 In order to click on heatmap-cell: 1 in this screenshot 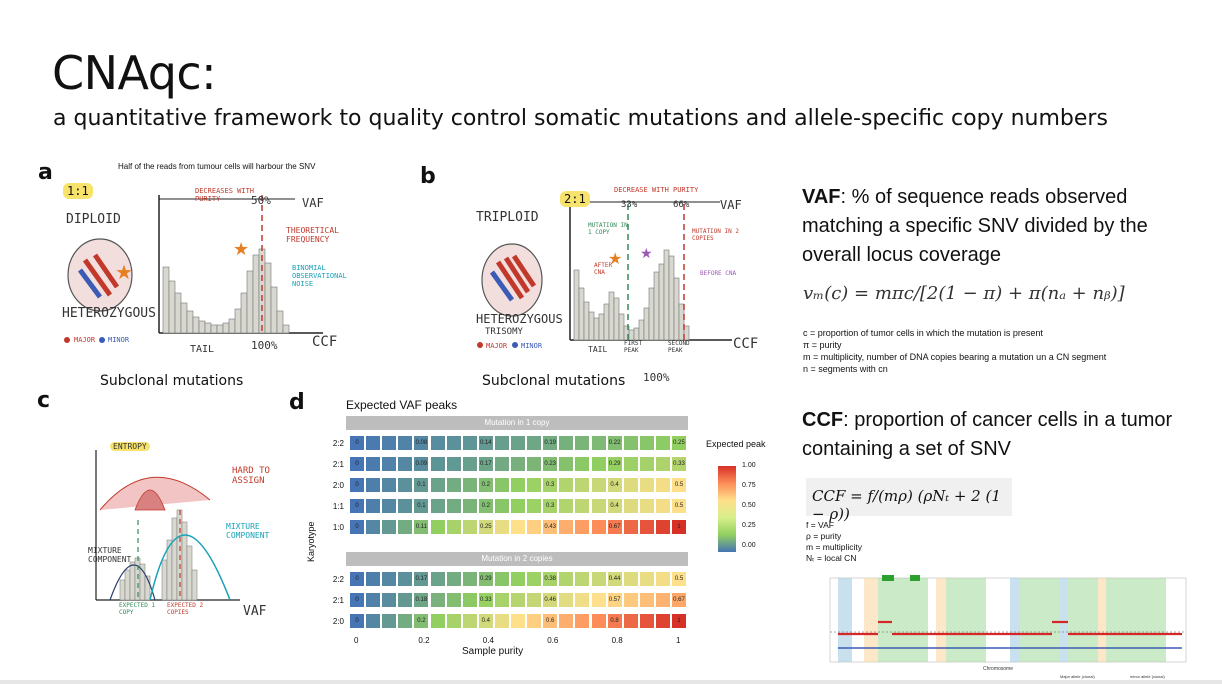, I will do `click(679, 621)`.